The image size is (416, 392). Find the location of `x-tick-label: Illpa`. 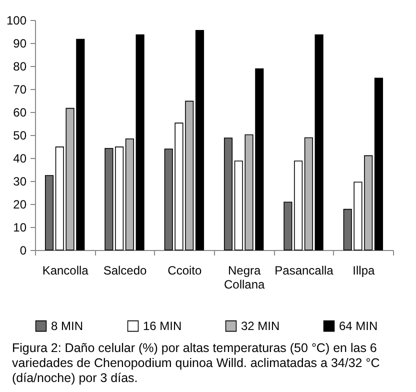

x-tick-label: Illpa is located at coordinates (363, 271).